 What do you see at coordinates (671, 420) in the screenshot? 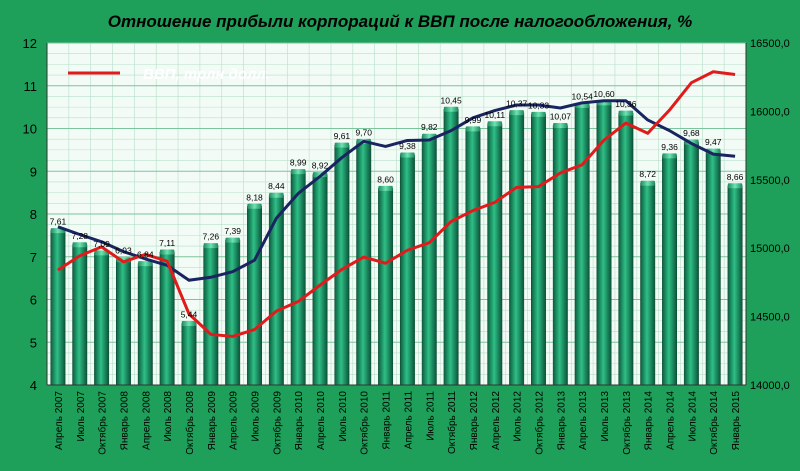
I see `x-tick-label: Апрель 2014` at bounding box center [671, 420].